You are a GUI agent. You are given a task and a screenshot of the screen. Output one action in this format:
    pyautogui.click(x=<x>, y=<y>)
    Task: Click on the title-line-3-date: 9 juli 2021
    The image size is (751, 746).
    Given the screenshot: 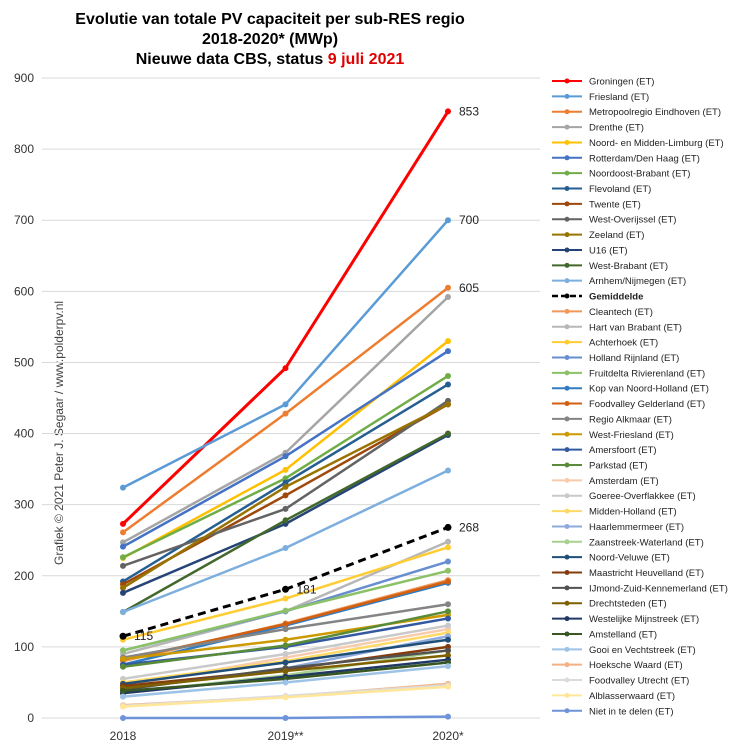 What is the action you would take?
    pyautogui.click(x=366, y=59)
    